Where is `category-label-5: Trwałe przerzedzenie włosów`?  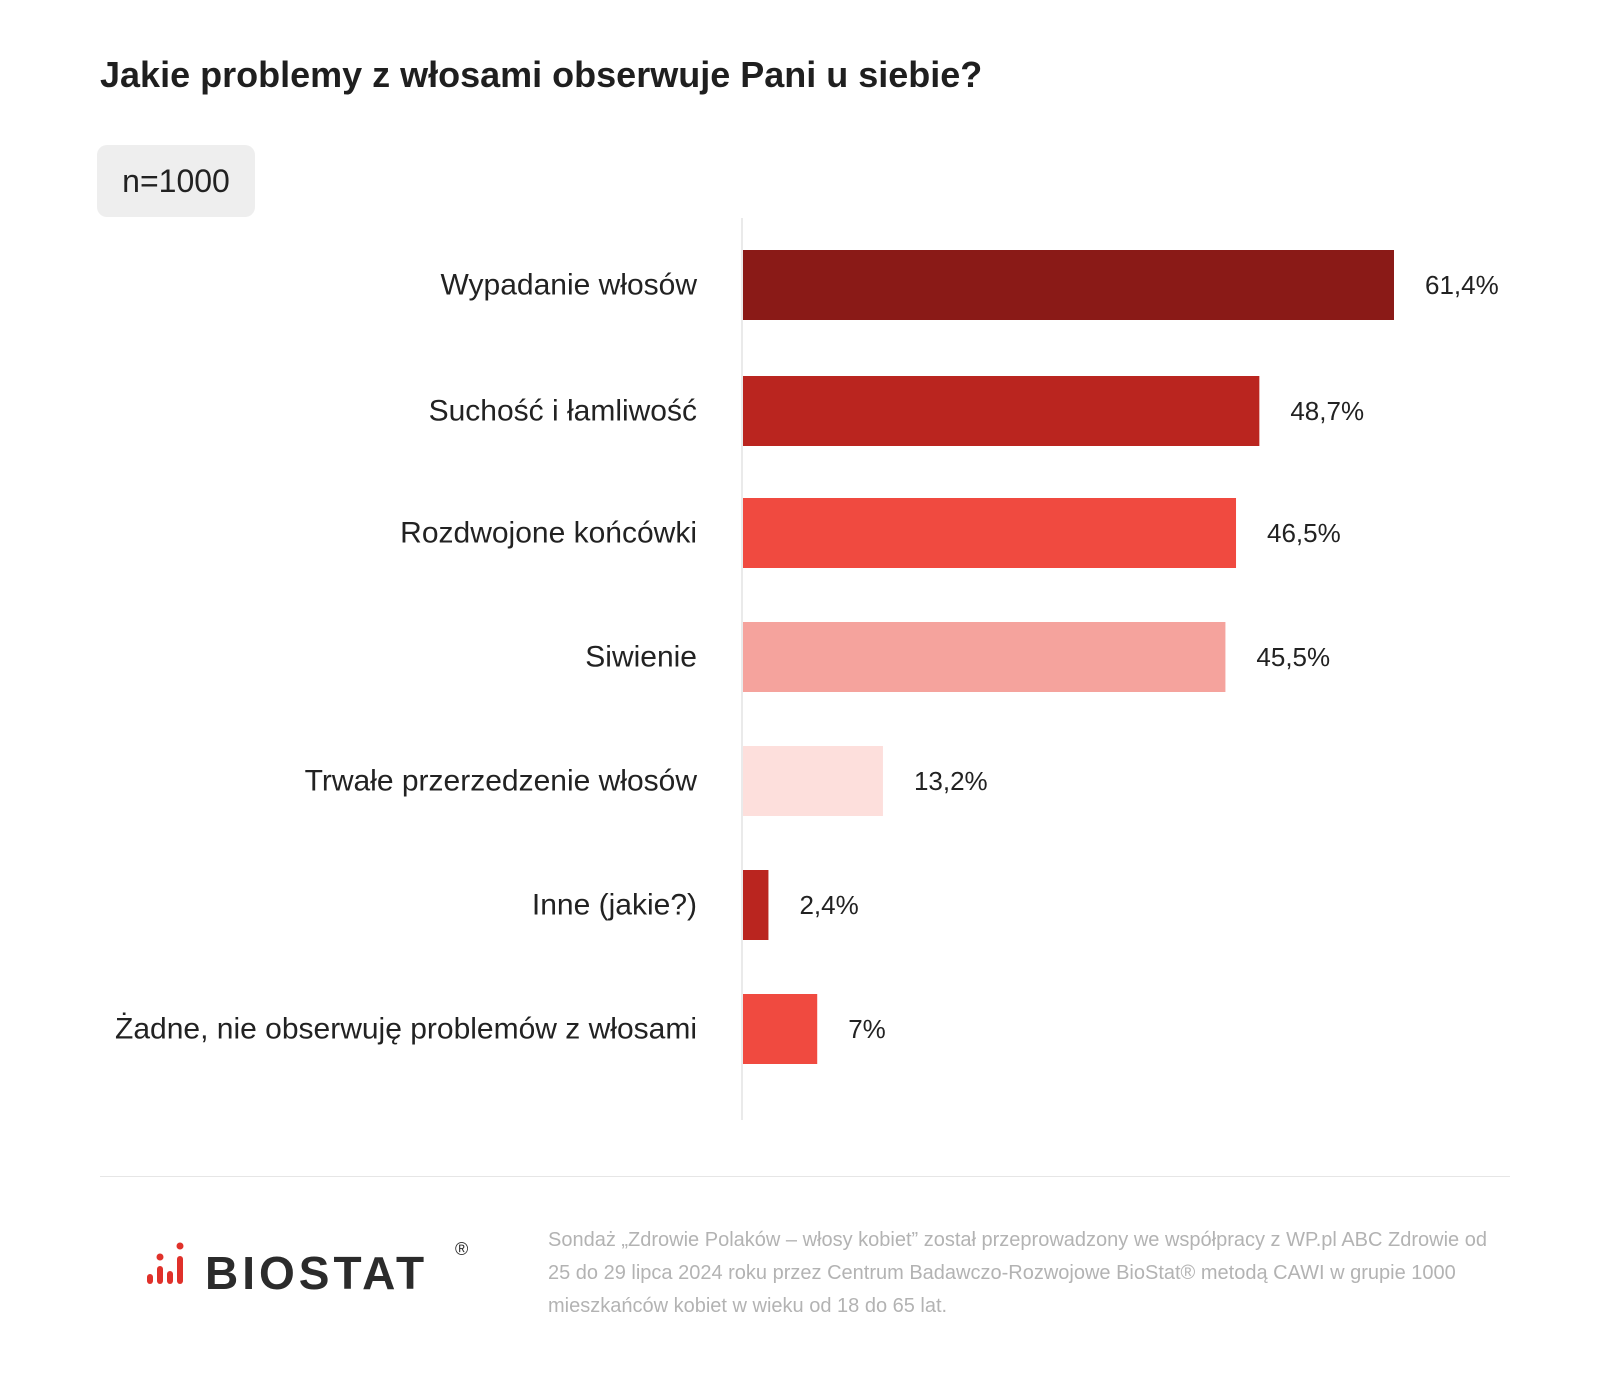
category-label-5: Trwałe przerzedzenie włosów is located at coordinates (501, 781).